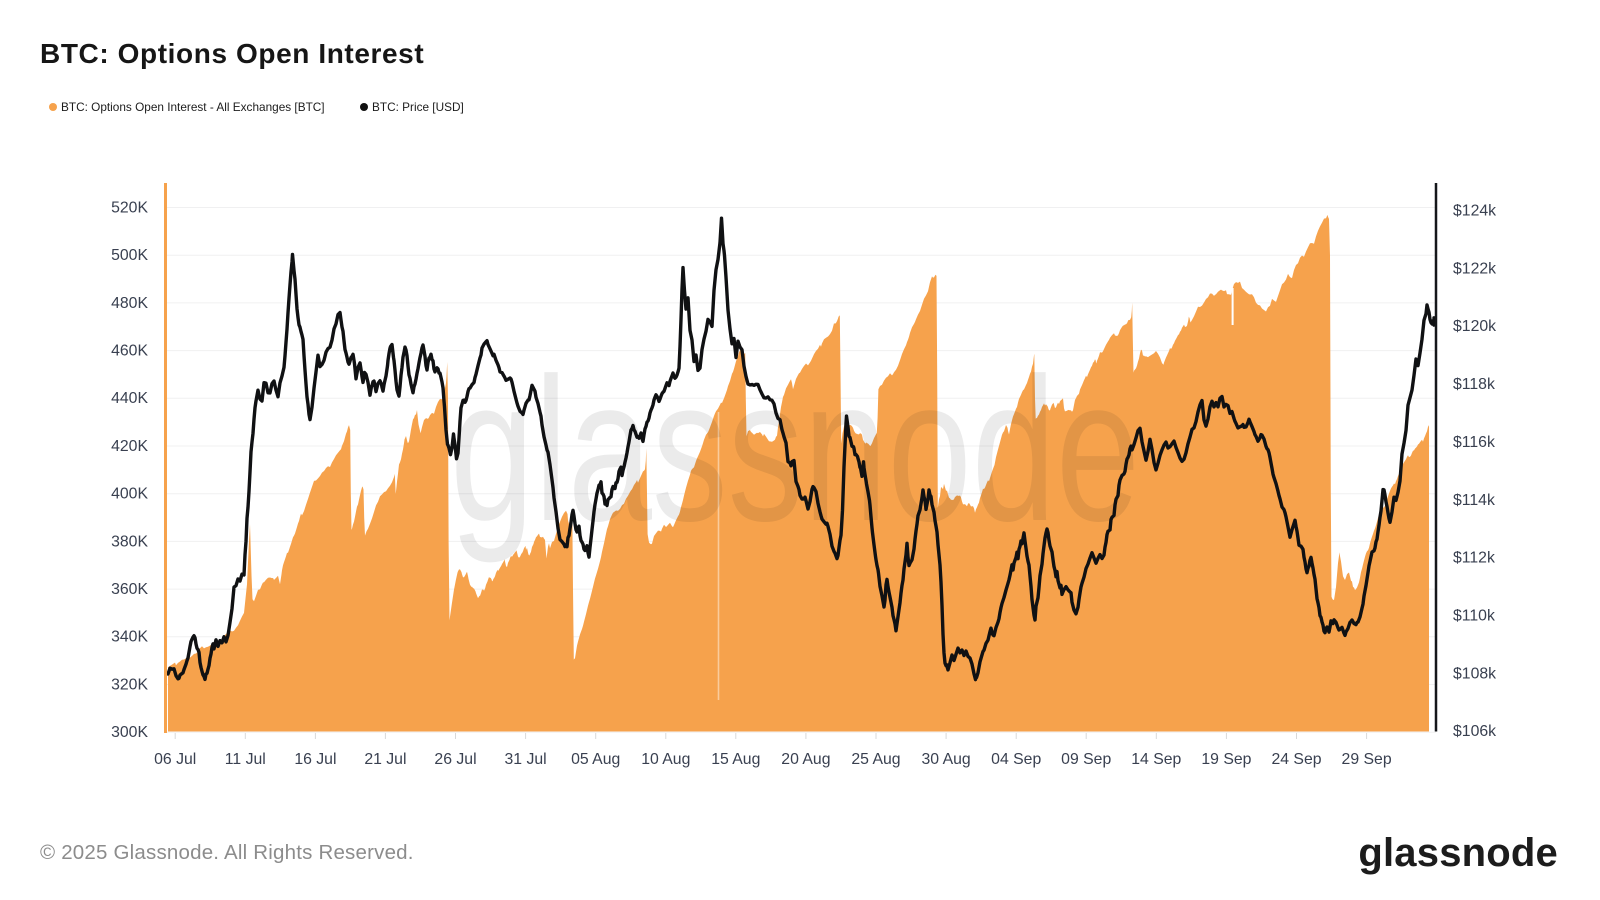 This screenshot has height=900, width=1600. Describe the element at coordinates (945, 759) in the screenshot. I see `svg-text: 30 Aug` at that location.